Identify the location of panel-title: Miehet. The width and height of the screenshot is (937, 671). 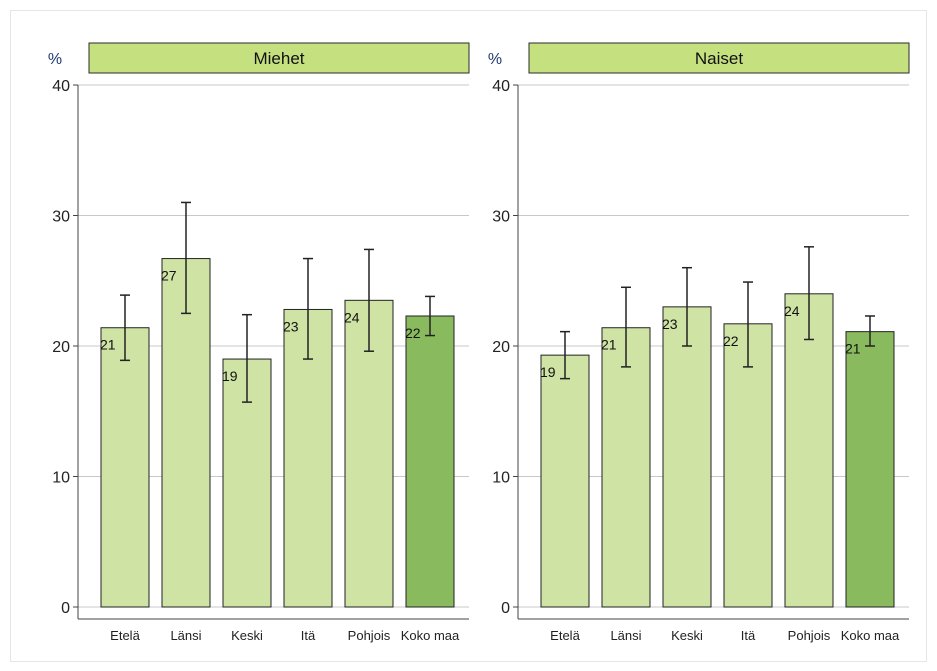
(278, 58).